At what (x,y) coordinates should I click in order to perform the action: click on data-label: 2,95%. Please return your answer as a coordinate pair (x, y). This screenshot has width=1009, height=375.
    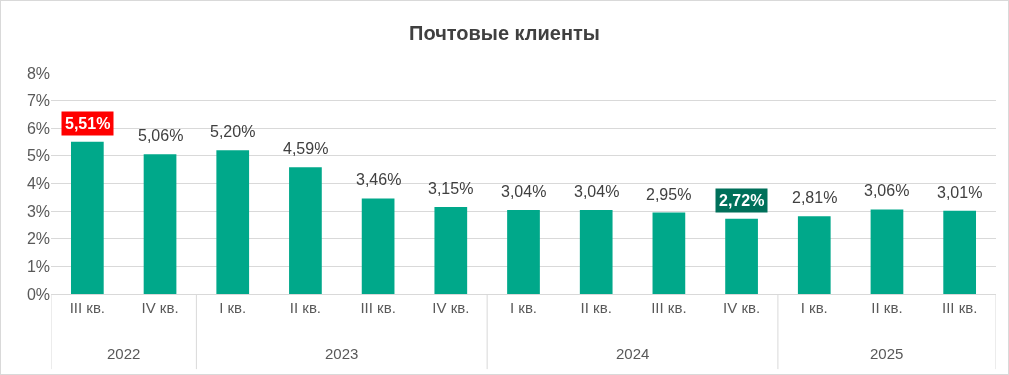
    Looking at the image, I should click on (669, 194).